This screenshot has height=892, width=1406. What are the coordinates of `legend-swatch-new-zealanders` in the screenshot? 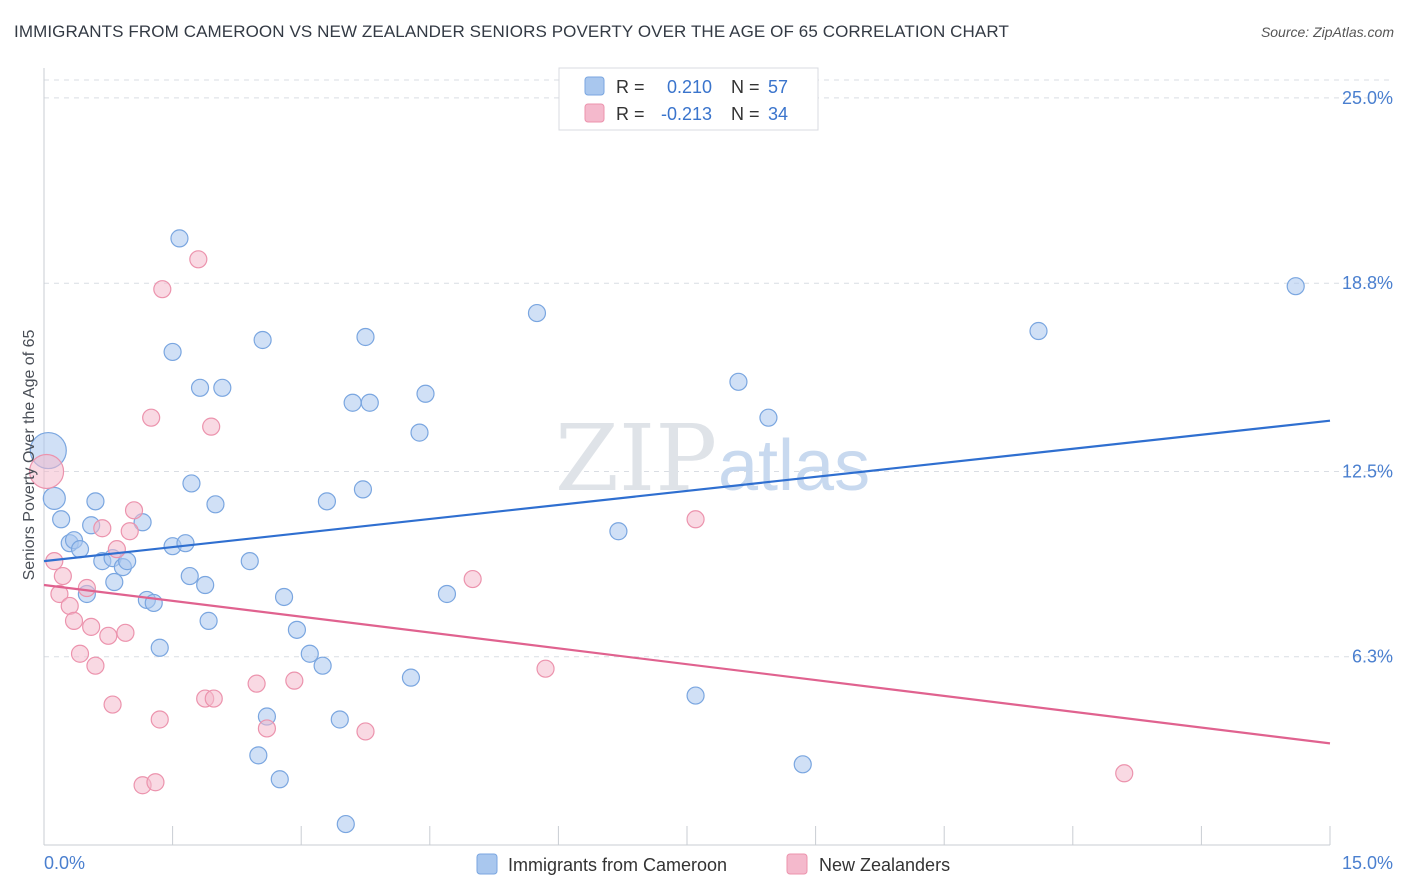 It's located at (797, 864).